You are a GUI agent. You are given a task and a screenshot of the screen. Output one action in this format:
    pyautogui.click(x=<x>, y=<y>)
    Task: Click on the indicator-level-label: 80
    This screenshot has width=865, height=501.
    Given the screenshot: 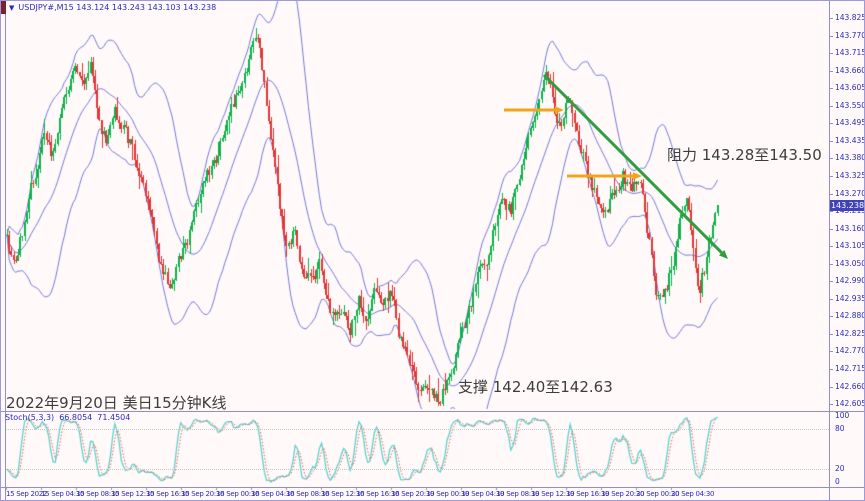 What is the action you would take?
    pyautogui.click(x=840, y=428)
    